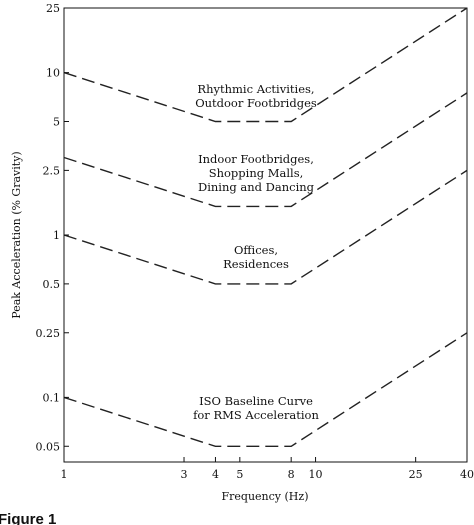 The image size is (474, 525). What do you see at coordinates (53, 8) in the screenshot?
I see `y-tick-label: 25` at bounding box center [53, 8].